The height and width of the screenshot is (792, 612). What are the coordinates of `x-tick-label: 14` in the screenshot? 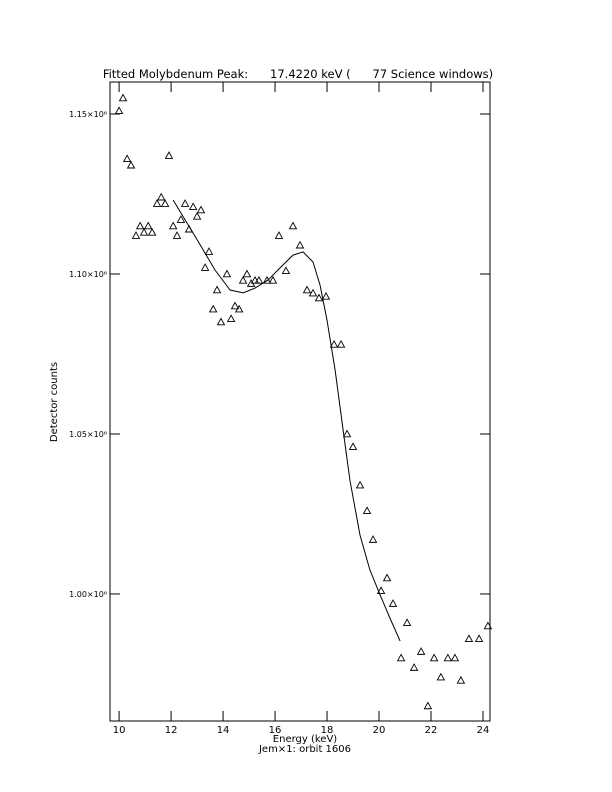 It's located at (223, 730).